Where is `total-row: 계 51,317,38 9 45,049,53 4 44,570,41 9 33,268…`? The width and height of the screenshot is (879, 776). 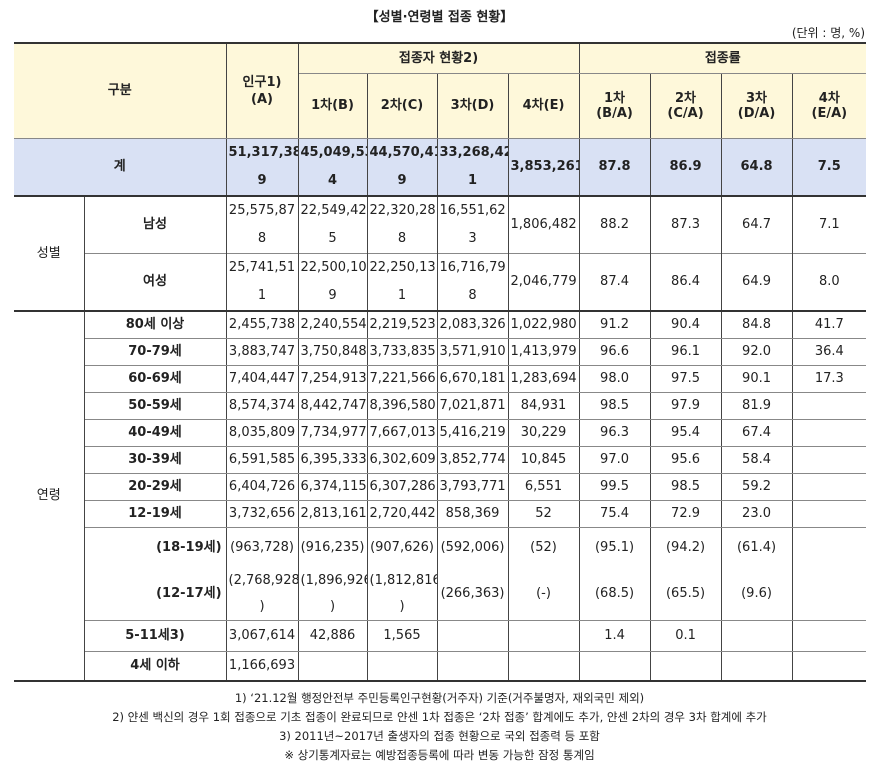 total-row: 계 51,317,38 9 45,049,53 4 44,570,41 9 33,268… is located at coordinates (440, 167).